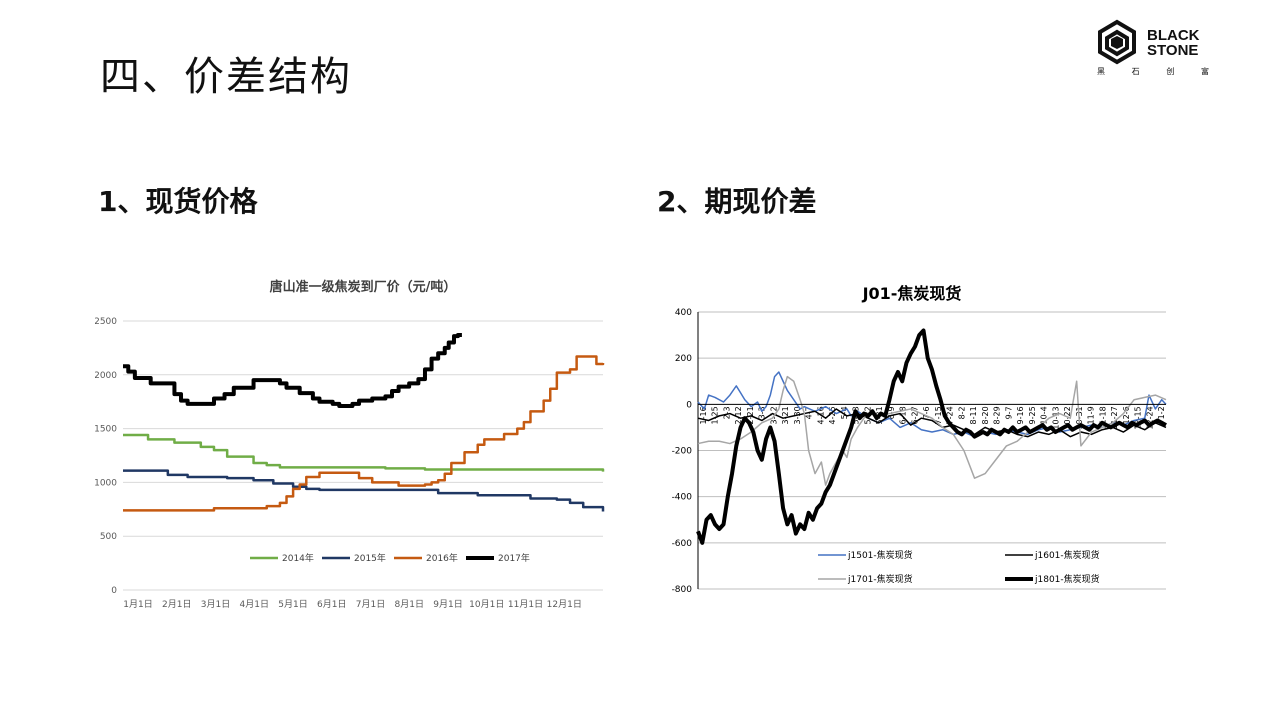  What do you see at coordinates (832, 415) in the screenshot?
I see `x-tick-label: 4-25` at bounding box center [832, 415].